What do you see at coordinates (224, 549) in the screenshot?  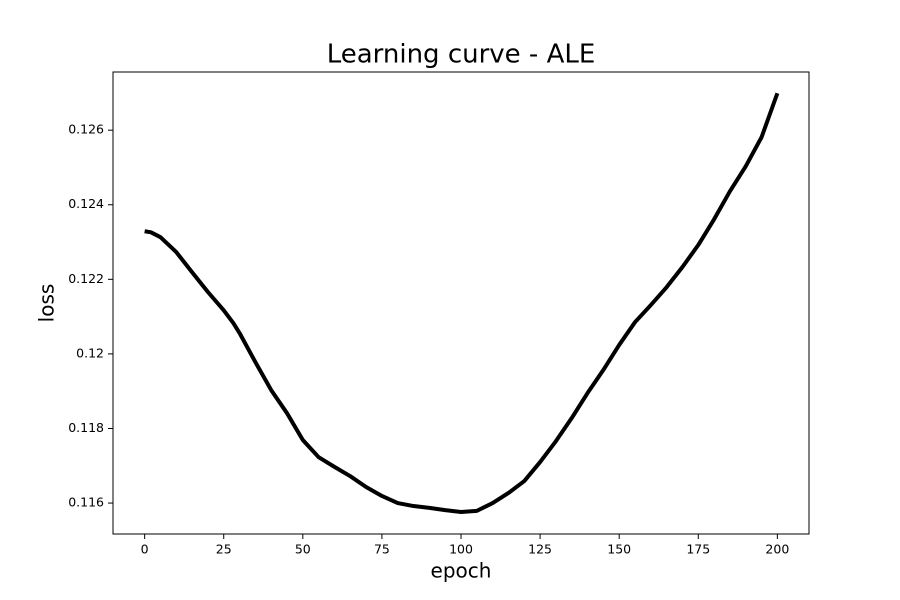 I see `x-tick-label: 25` at bounding box center [224, 549].